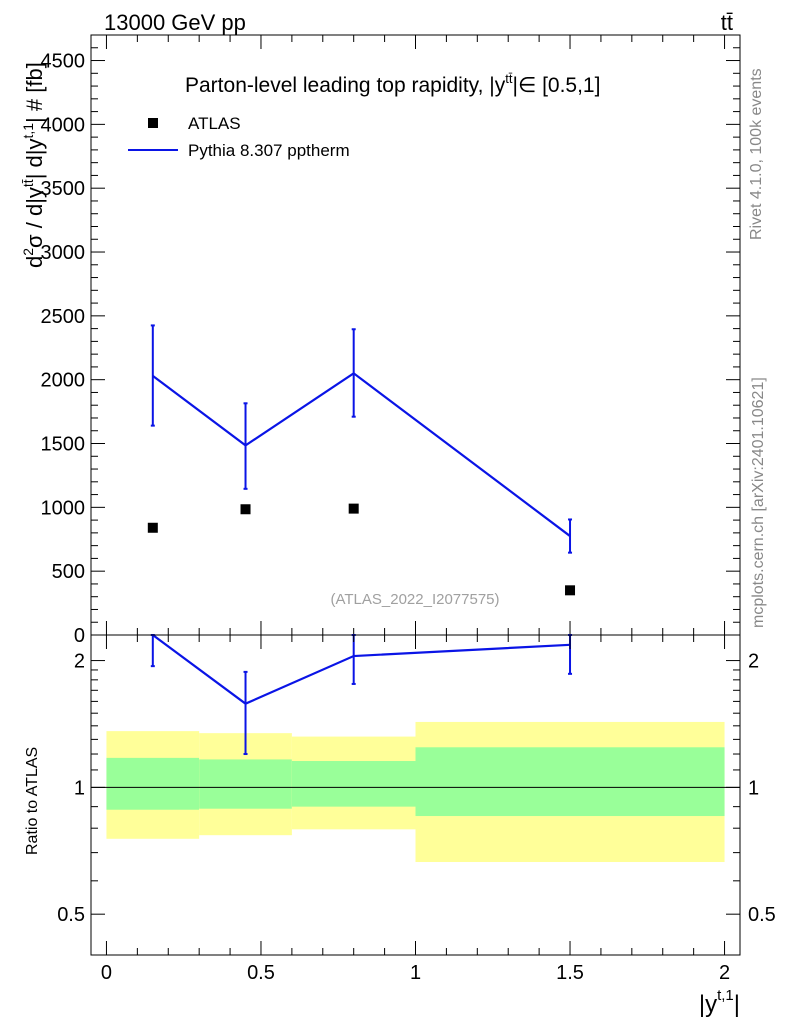 The height and width of the screenshot is (1024, 786). What do you see at coordinates (737, 1004) in the screenshot?
I see `xlabel-close: |` at bounding box center [737, 1004].